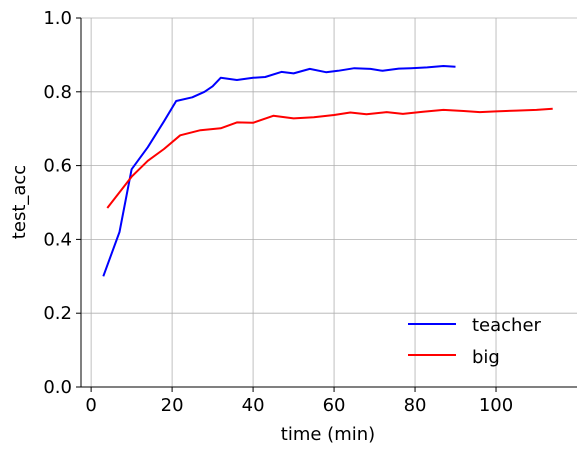  Describe the element at coordinates (253, 405) in the screenshot. I see `x-tick-label: 40` at that location.